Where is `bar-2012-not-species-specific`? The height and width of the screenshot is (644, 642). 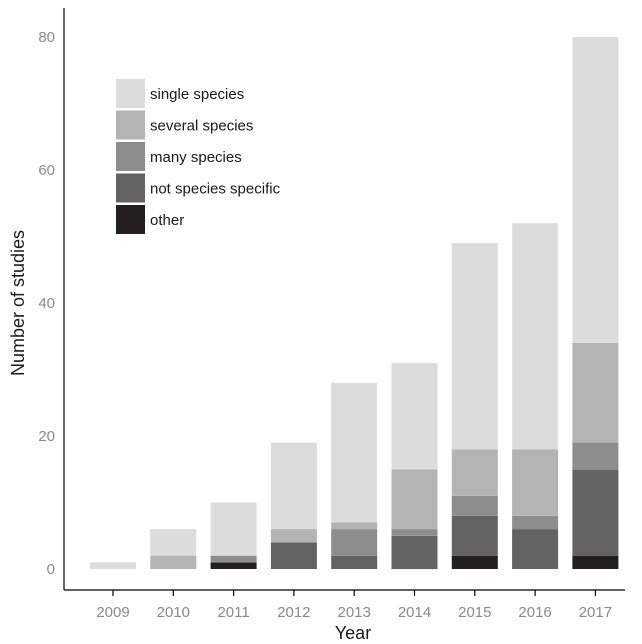 bar-2012-not-species-specific is located at coordinates (293, 555).